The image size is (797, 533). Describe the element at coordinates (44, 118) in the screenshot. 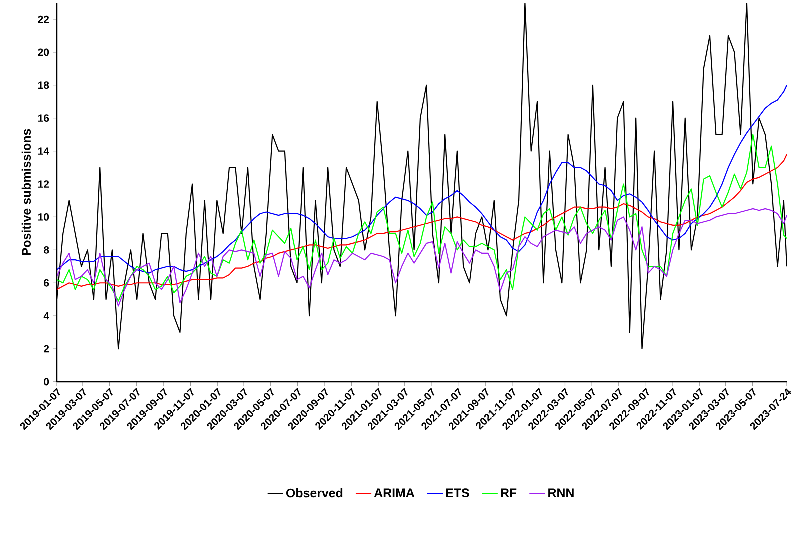

I see `y-tick-label: 16` at that location.